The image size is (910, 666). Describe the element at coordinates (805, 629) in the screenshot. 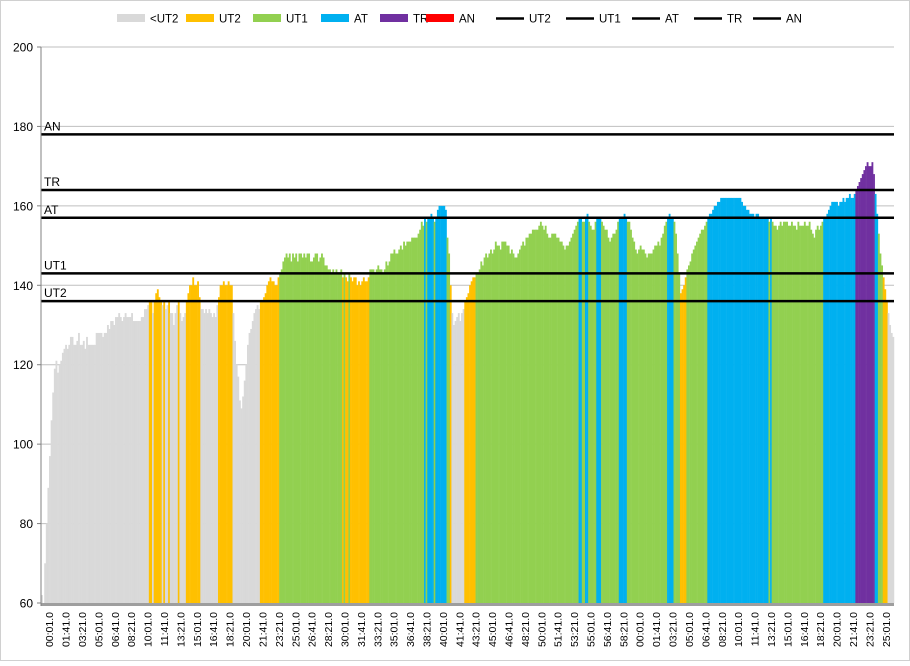

I see `x-tick-label: 16:41.0` at that location.